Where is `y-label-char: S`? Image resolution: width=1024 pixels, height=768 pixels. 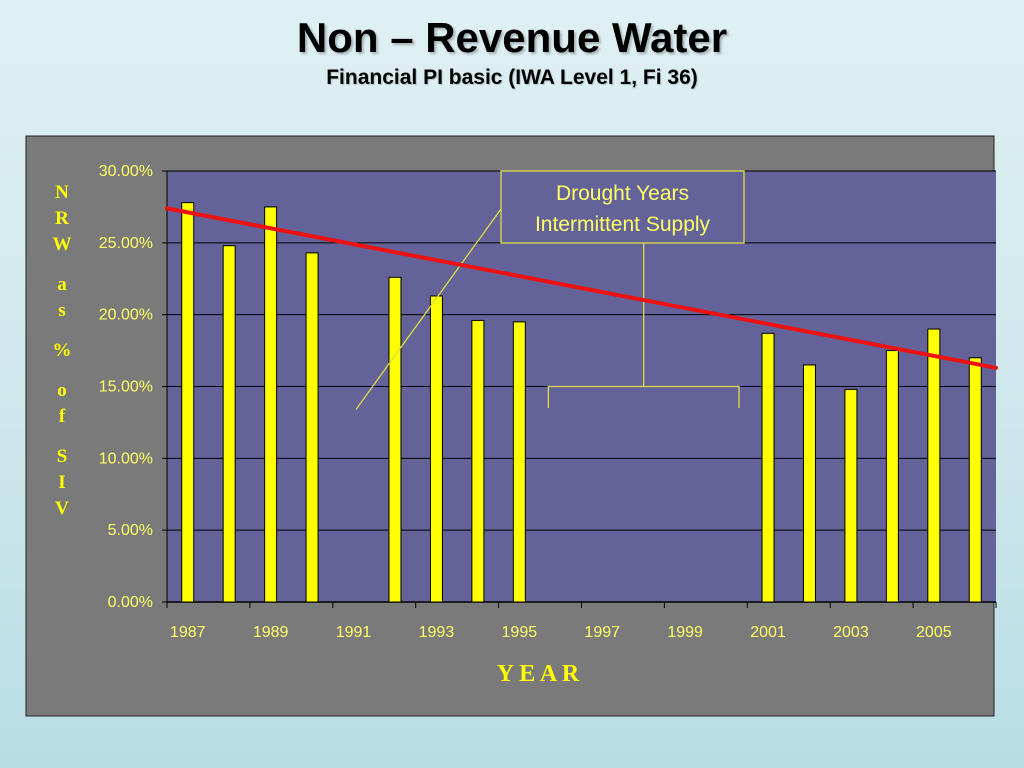 y-label-char: S is located at coordinates (62, 456).